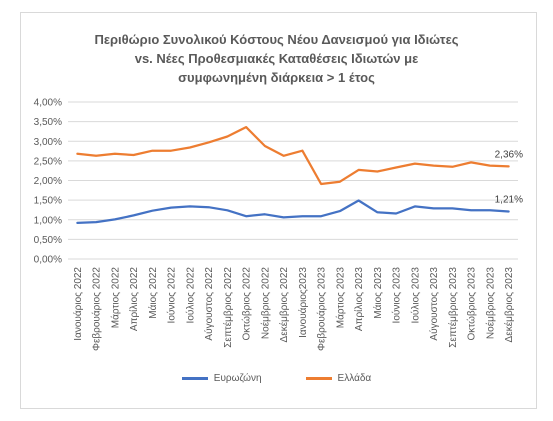 The width and height of the screenshot is (553, 421). What do you see at coordinates (115, 298) in the screenshot?
I see `x-tick-label: Μάρτιος 2022` at bounding box center [115, 298].